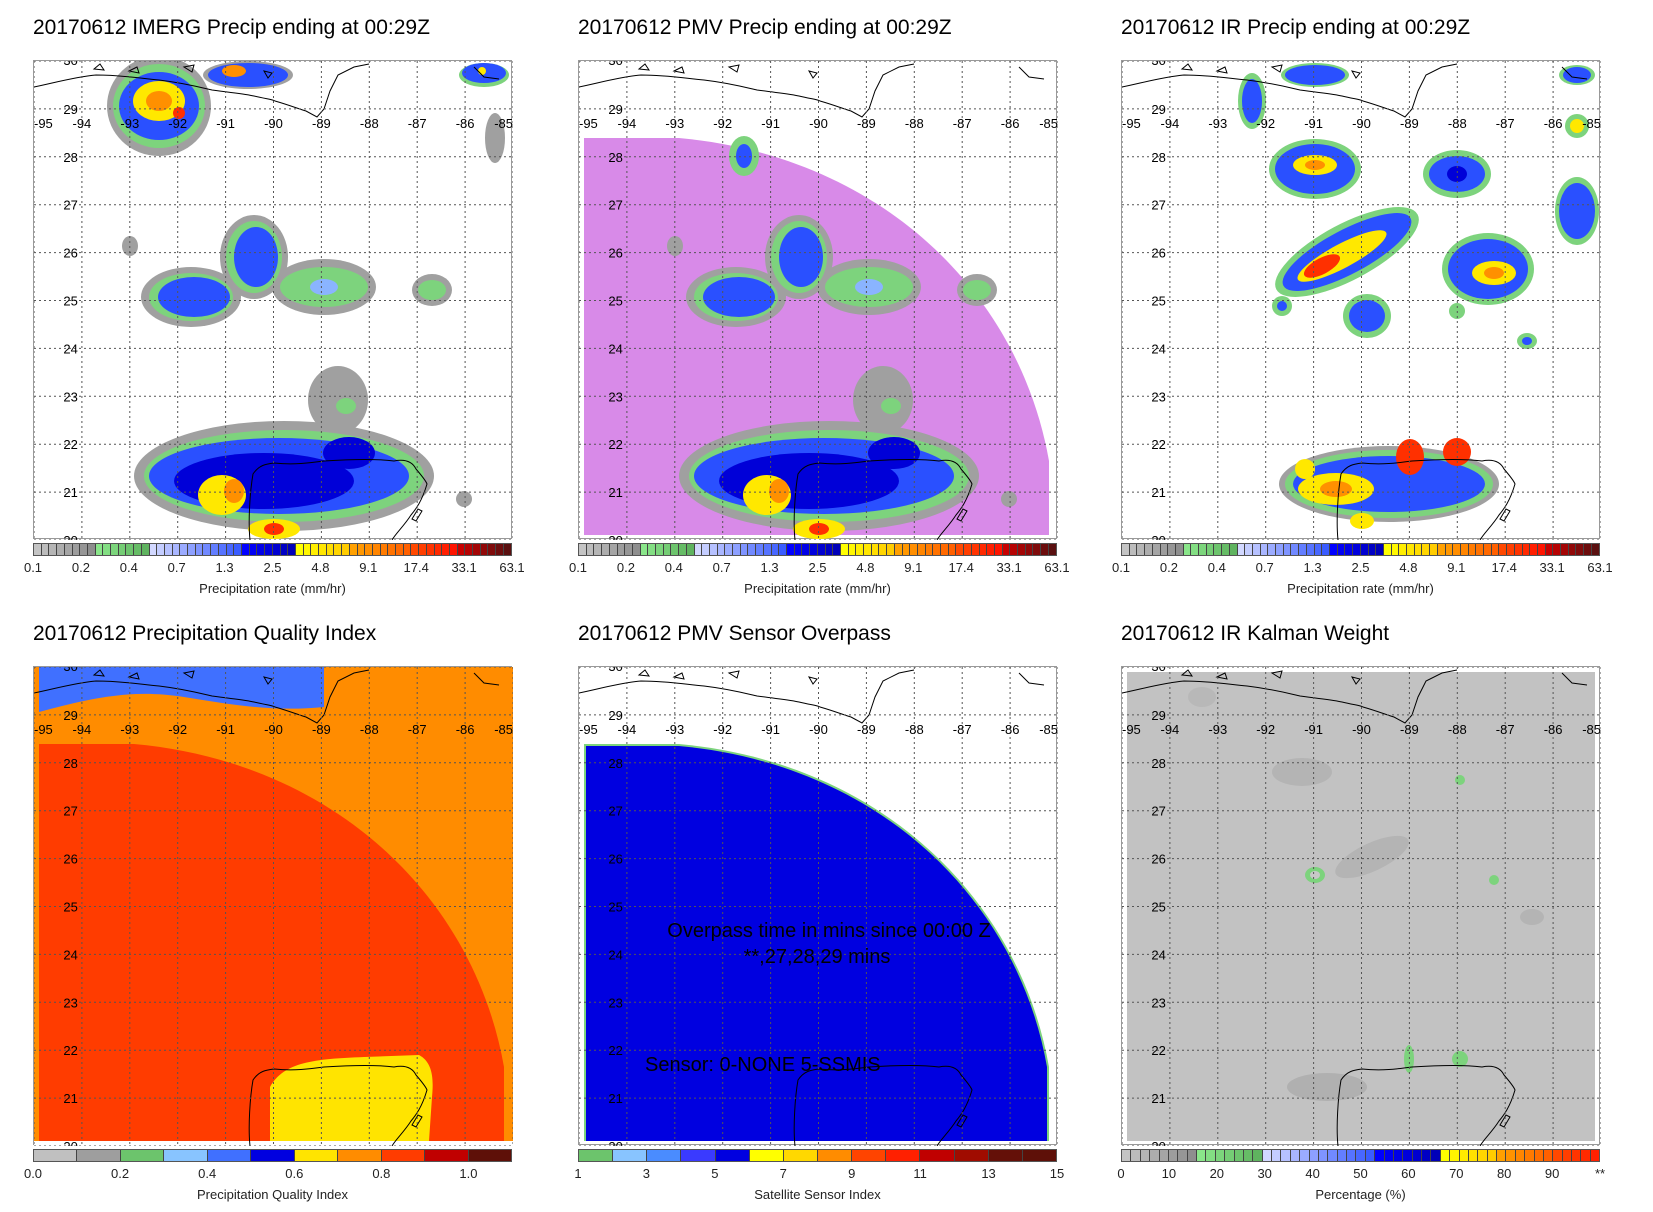  What do you see at coordinates (1170, 729) in the screenshot?
I see `lon-label: -94` at bounding box center [1170, 729].